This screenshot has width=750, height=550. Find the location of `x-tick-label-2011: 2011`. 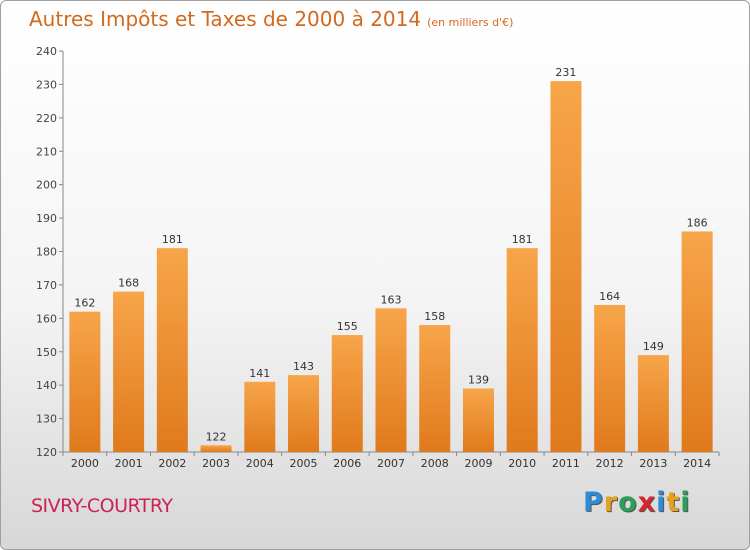

x-tick-label-2011: 2011 is located at coordinates (566, 463).